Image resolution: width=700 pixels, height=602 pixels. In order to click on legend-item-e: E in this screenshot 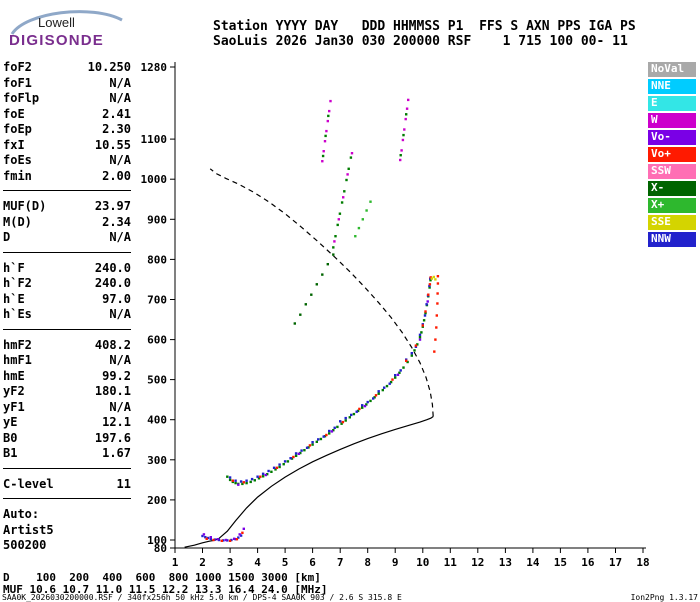, I will do `click(672, 103)`.